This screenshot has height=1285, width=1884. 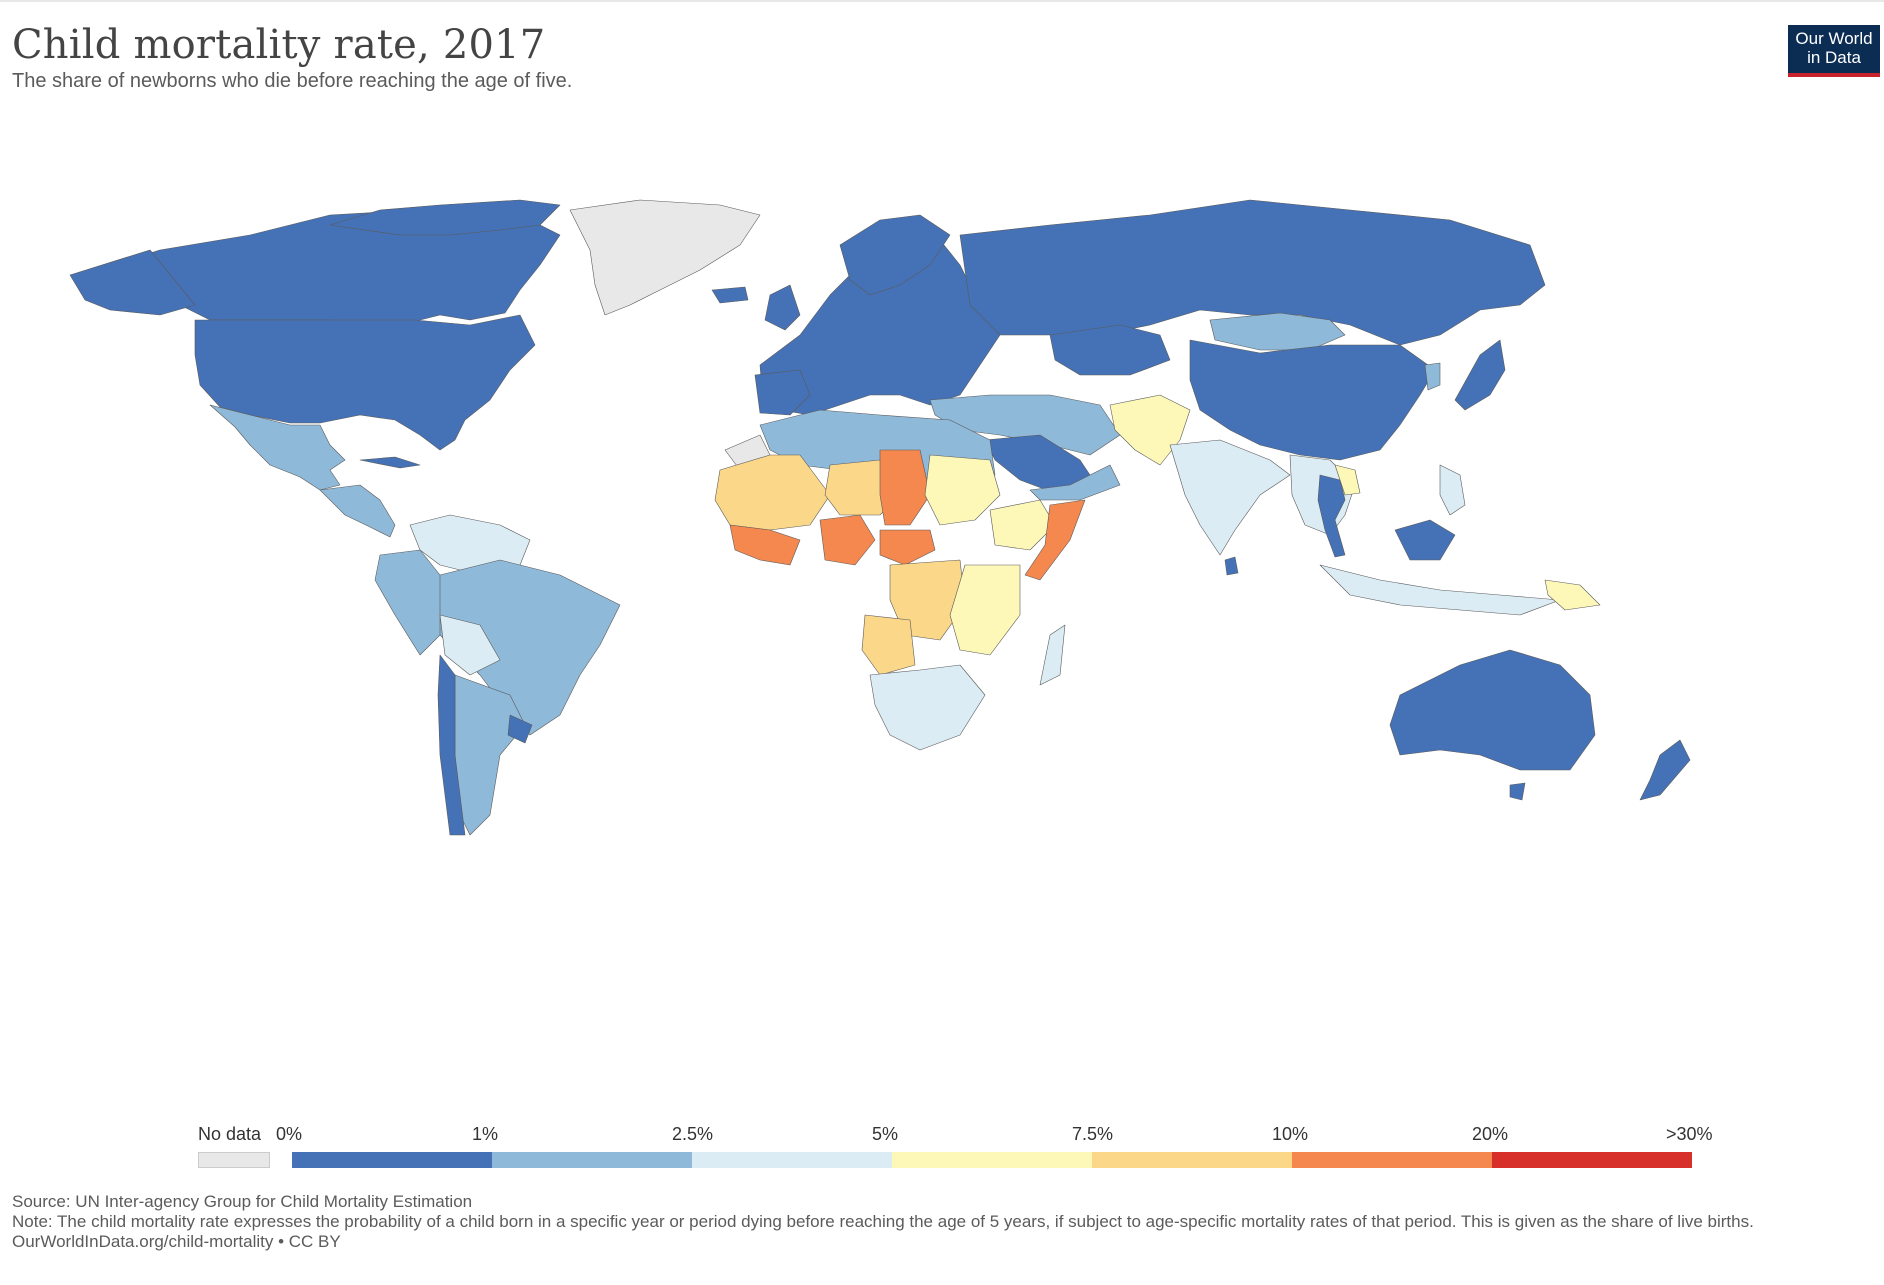 What do you see at coordinates (962, 490) in the screenshot?
I see `region-sudan` at bounding box center [962, 490].